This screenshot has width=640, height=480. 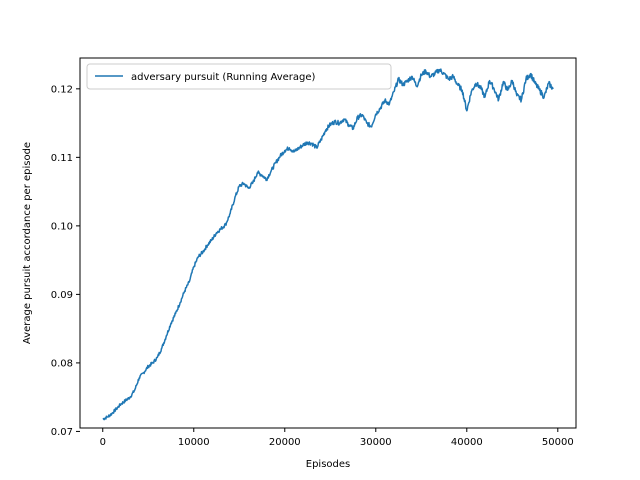 What do you see at coordinates (62, 363) in the screenshot?
I see `y-tick-label: 0.08` at bounding box center [62, 363].